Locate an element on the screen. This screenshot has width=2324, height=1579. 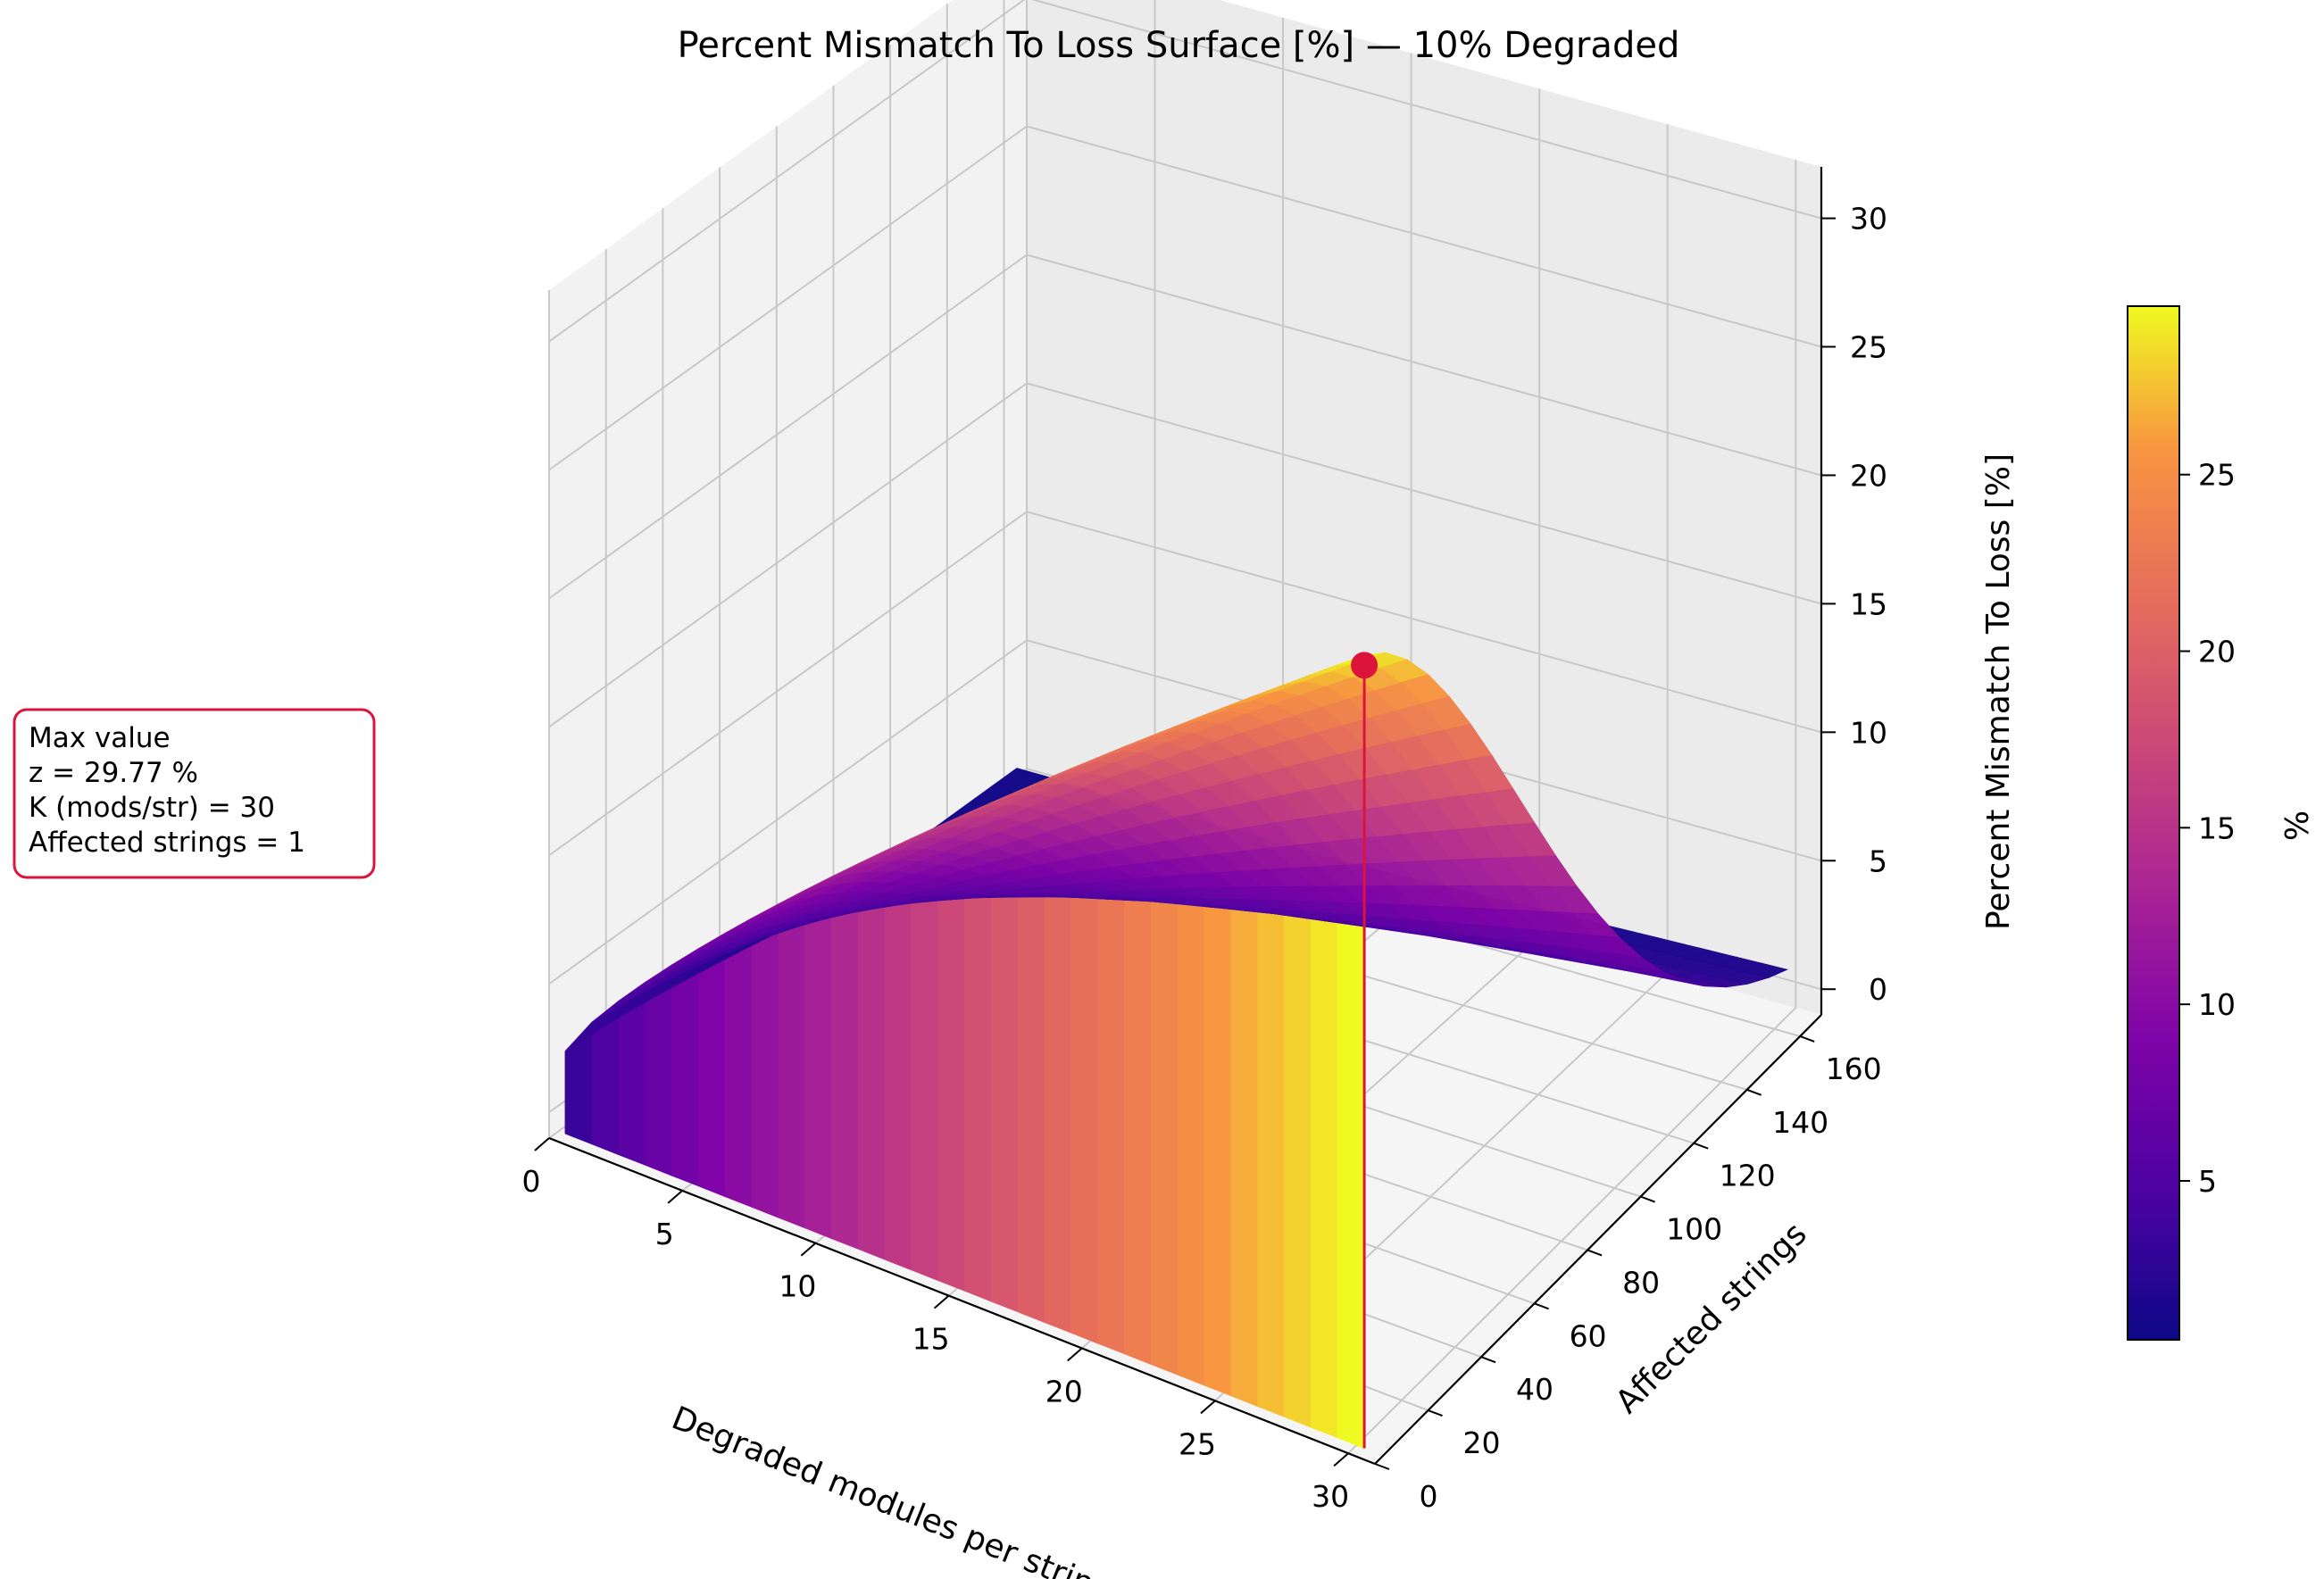
z-tick-label: 15 is located at coordinates (1868, 603).